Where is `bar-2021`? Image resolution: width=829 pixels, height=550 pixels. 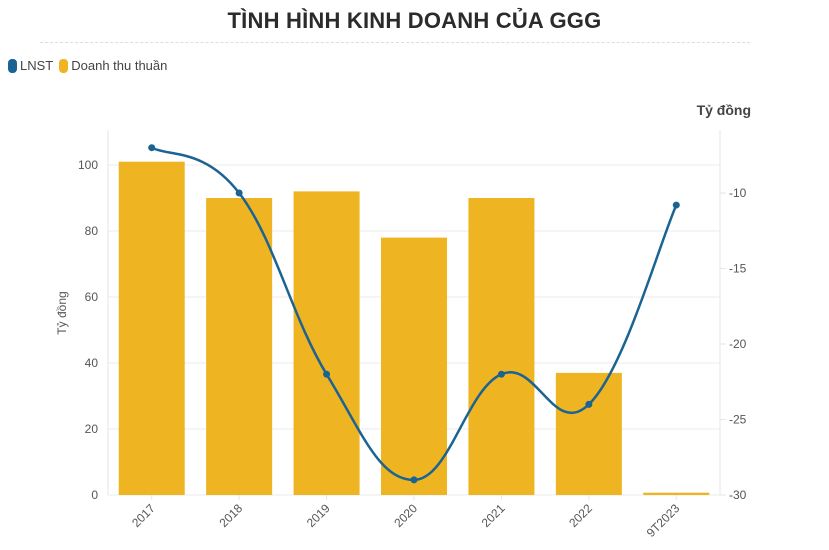 bar-2021 is located at coordinates (501, 346).